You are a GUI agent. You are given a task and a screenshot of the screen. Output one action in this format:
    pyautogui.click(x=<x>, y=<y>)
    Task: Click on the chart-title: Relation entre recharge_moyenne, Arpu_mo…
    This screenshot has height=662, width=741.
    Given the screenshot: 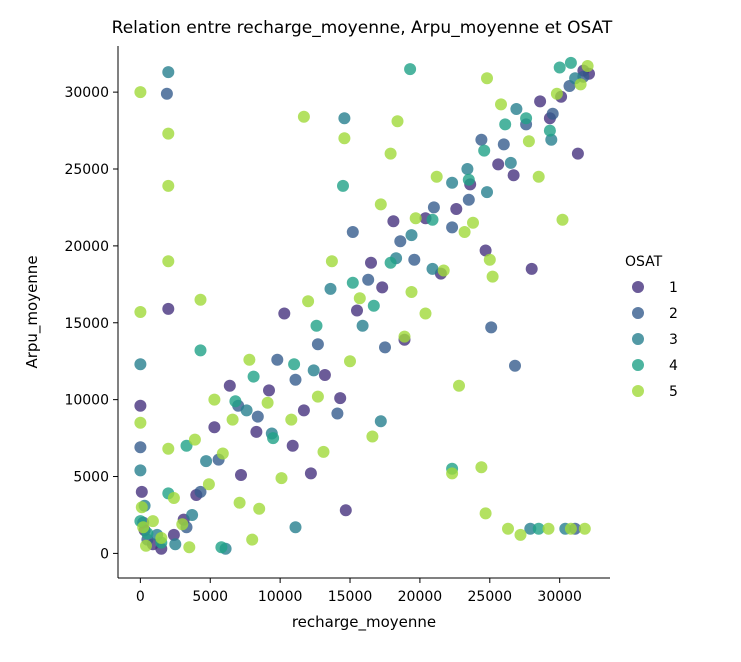 What is the action you would take?
    pyautogui.click(x=362, y=28)
    